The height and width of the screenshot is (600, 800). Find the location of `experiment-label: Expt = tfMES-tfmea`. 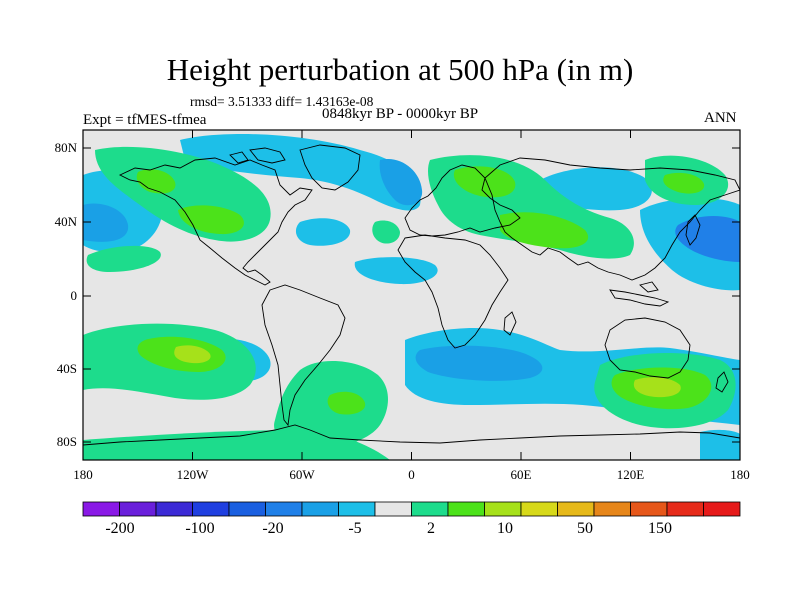

experiment-label: Expt = tfMES-tfmea is located at coordinates (145, 120).